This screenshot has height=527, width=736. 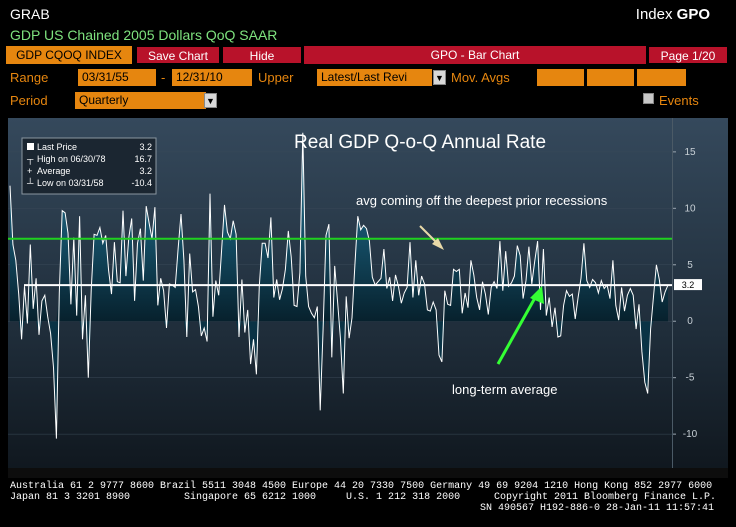 I want to click on last-value-tag, so click(x=688, y=285).